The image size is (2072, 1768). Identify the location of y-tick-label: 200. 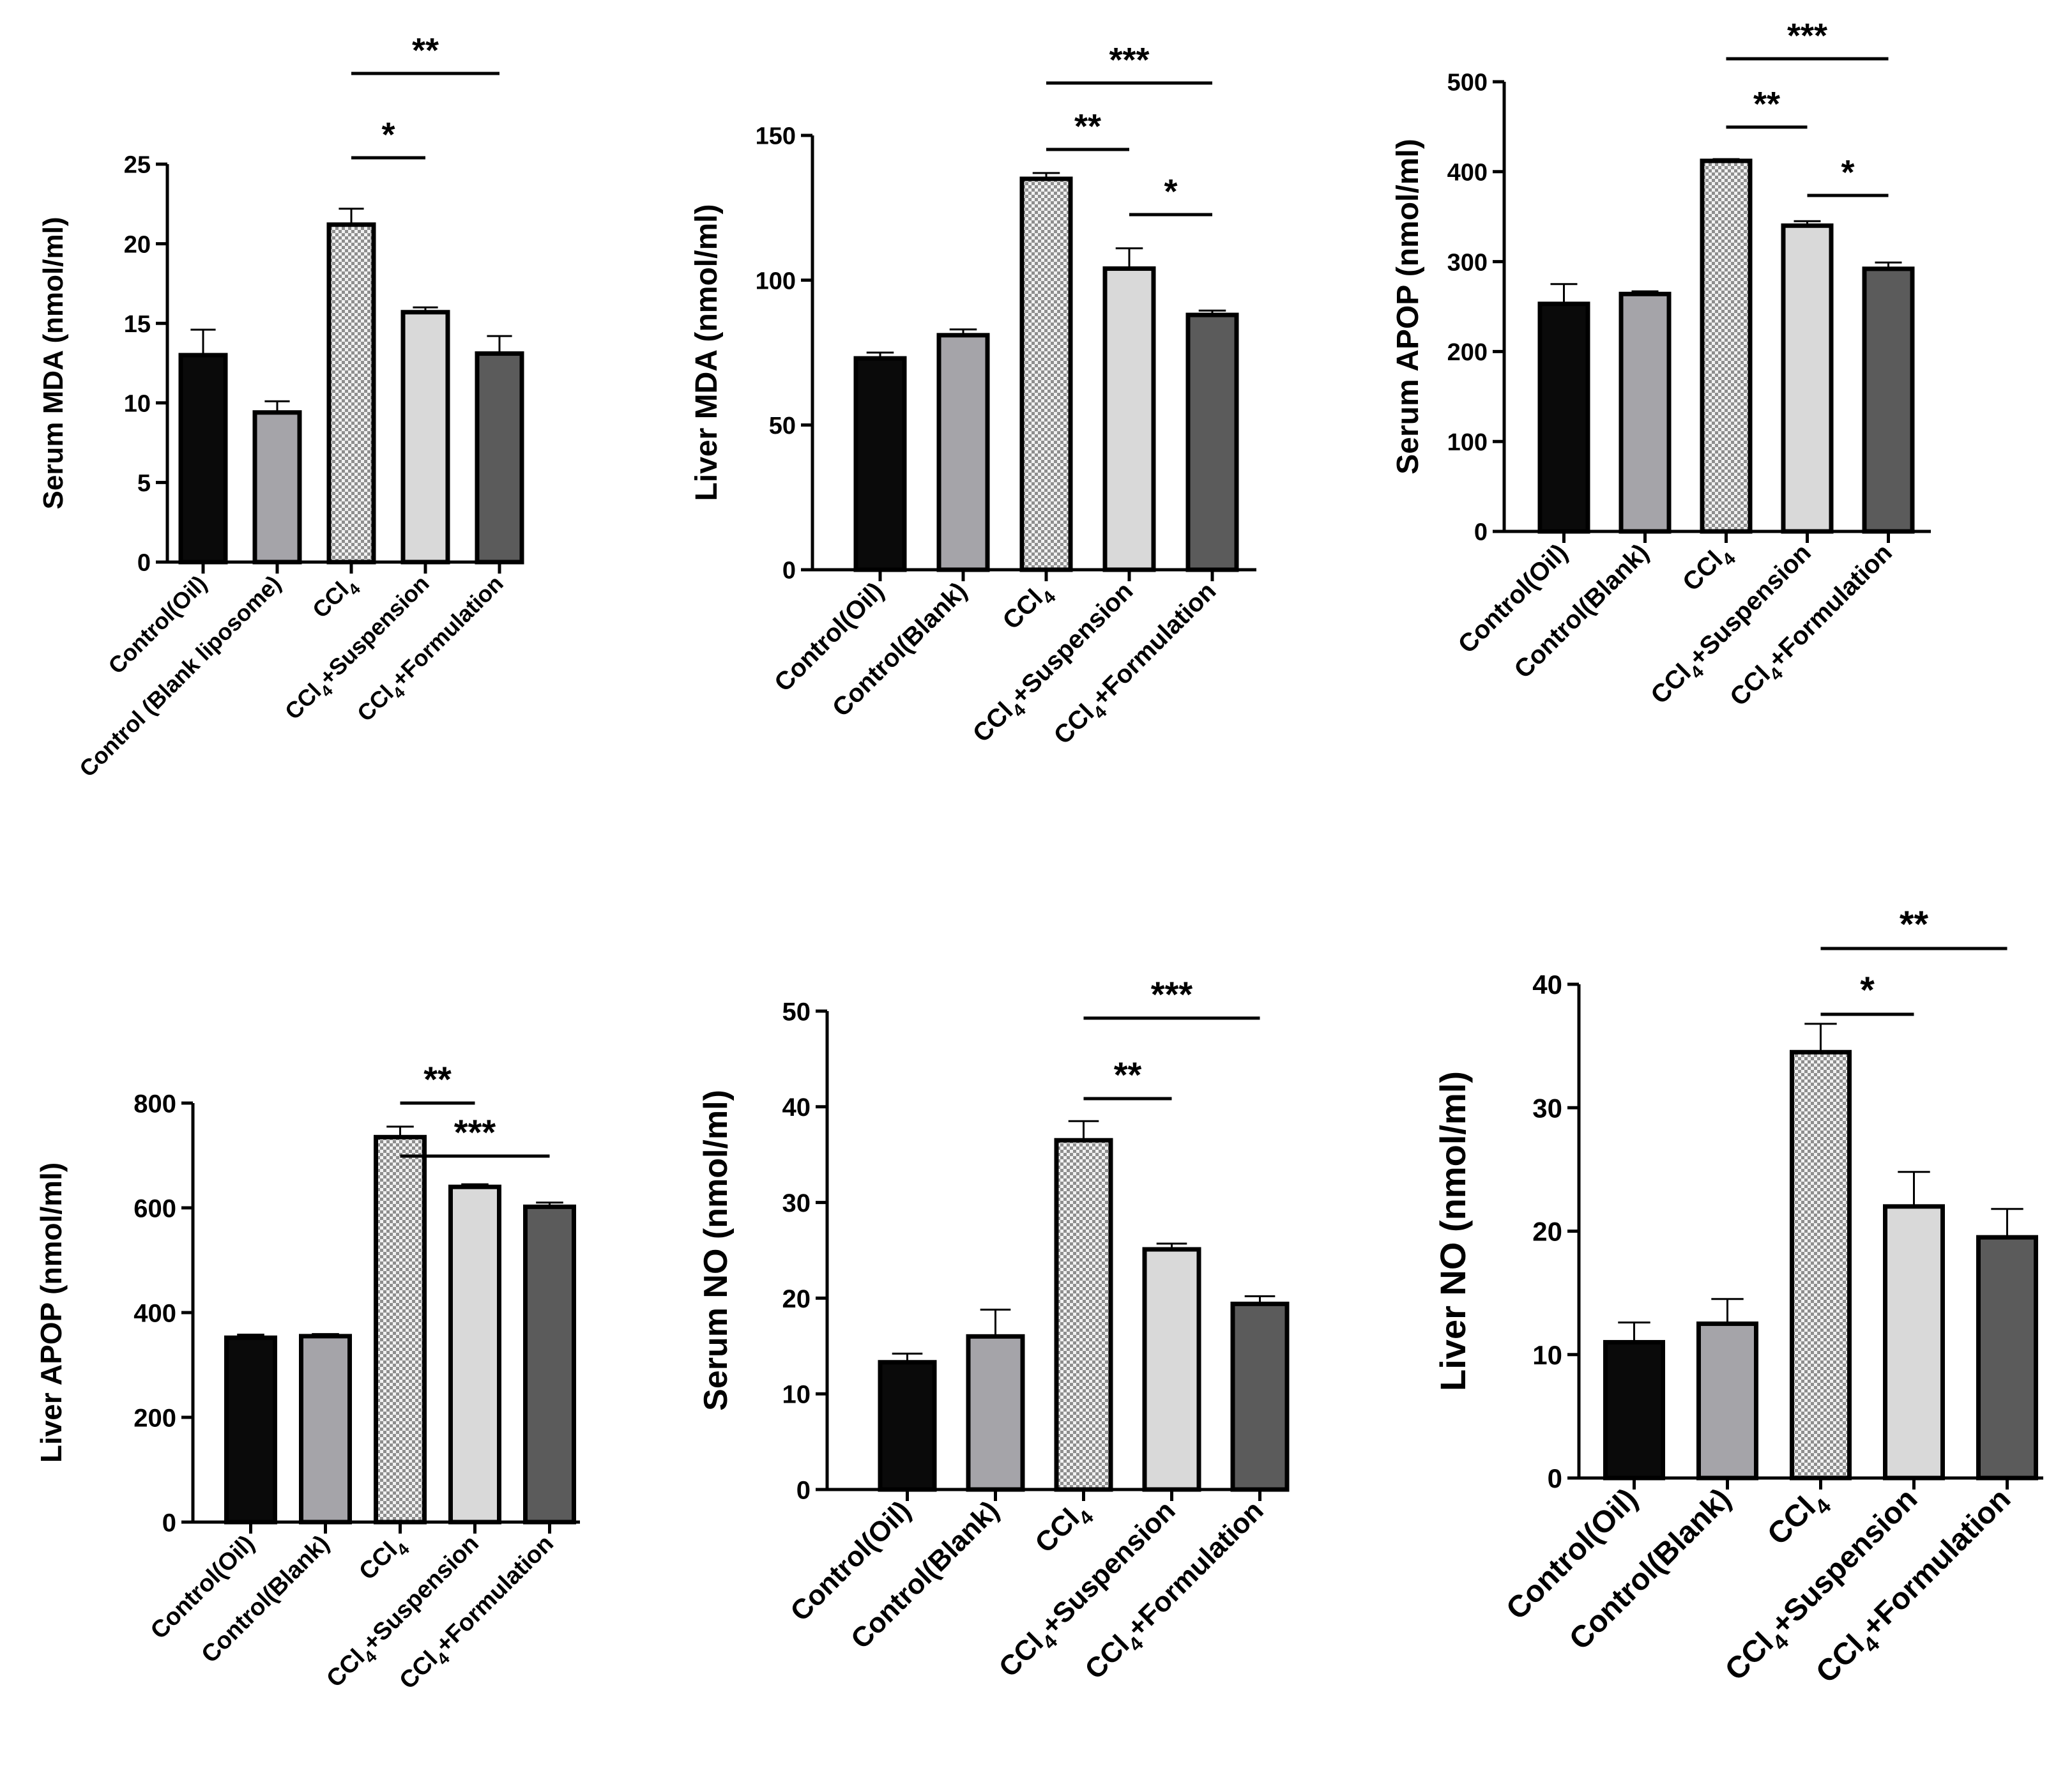
(1468, 353).